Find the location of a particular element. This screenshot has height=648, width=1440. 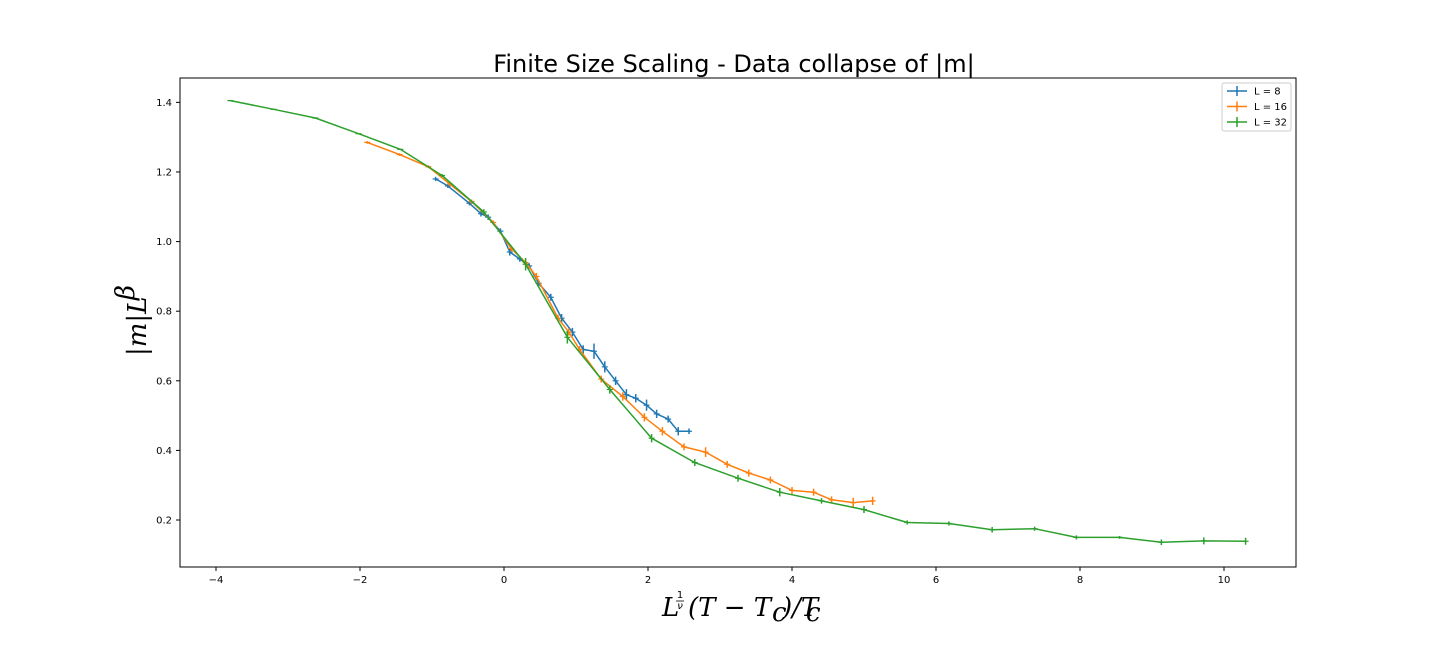

x-axis-ticks: −4 −2 0 2 4 6 8 10 is located at coordinates (720, 576).